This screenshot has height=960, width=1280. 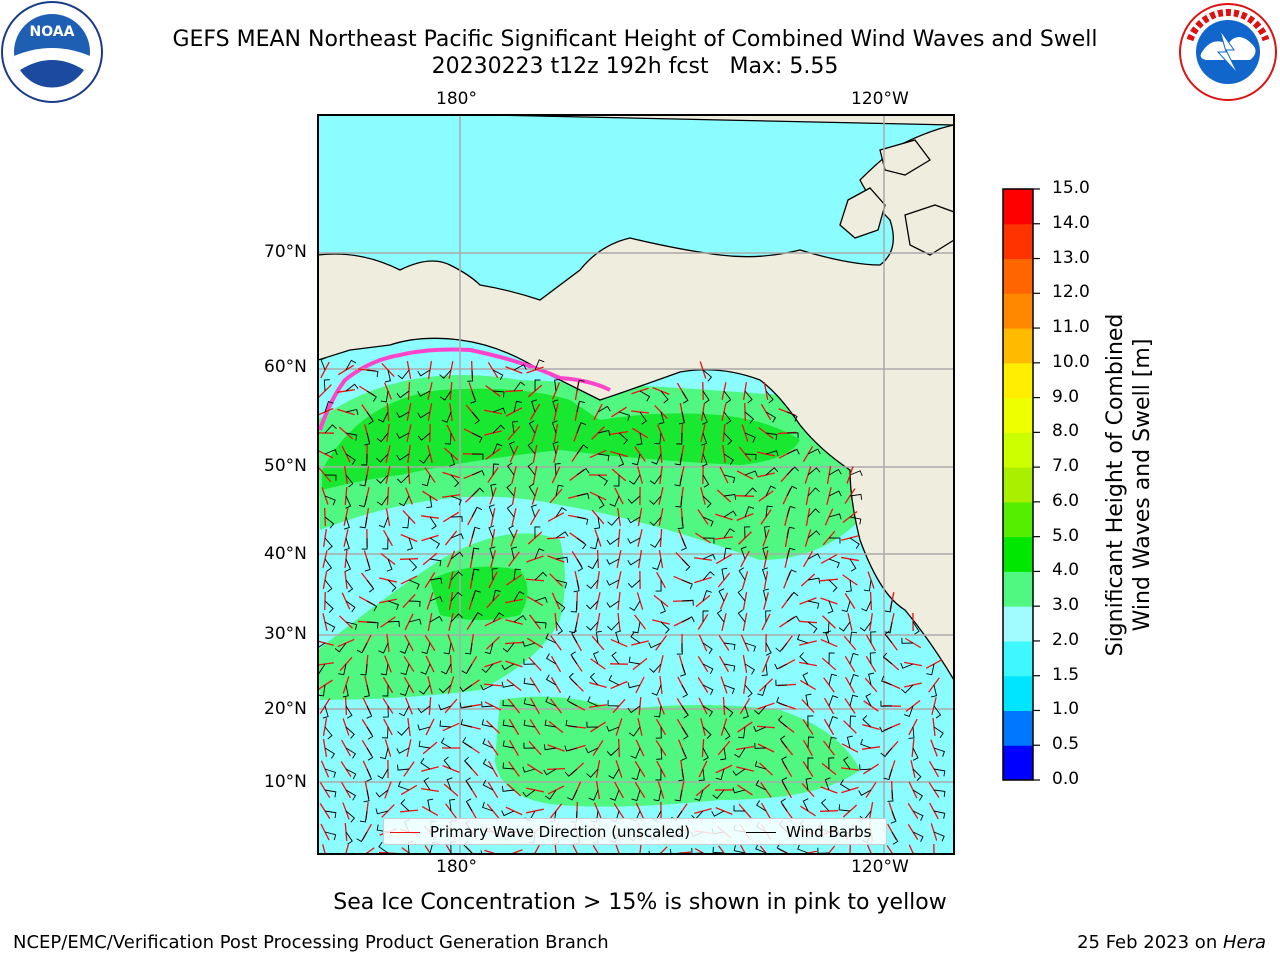 I want to click on colorbar, so click(x=1021, y=484).